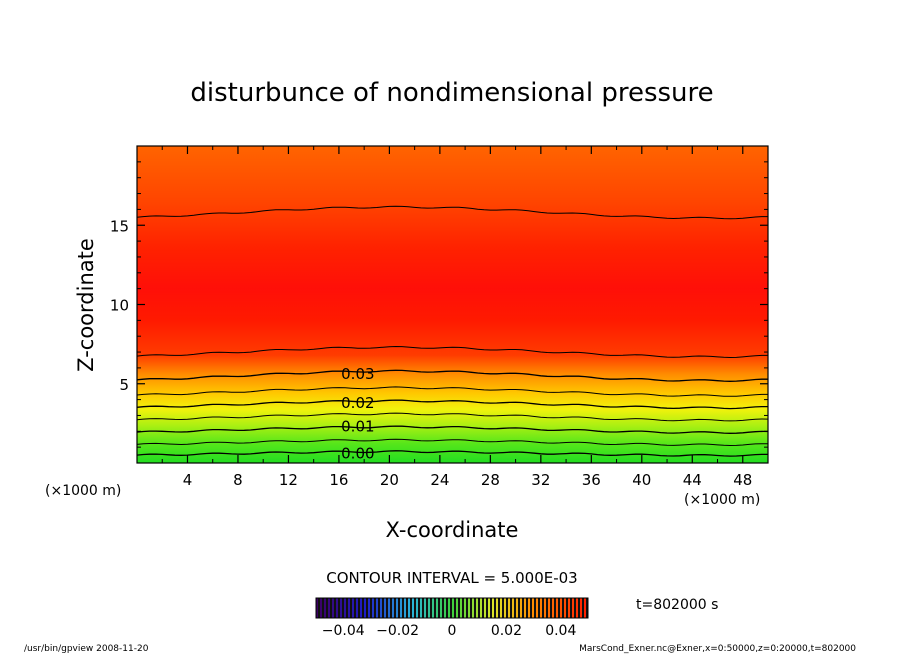 This screenshot has width=904, height=654. Describe the element at coordinates (692, 480) in the screenshot. I see `x-tick-label: 44` at that location.